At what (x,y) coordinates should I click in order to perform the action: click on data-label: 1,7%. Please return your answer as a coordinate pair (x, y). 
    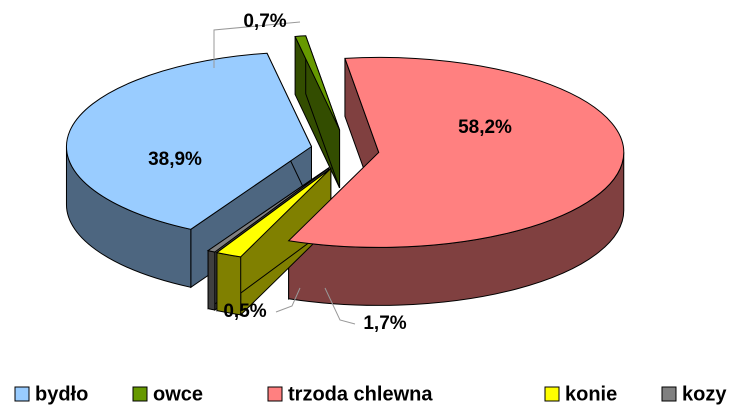
    Looking at the image, I should click on (384, 323).